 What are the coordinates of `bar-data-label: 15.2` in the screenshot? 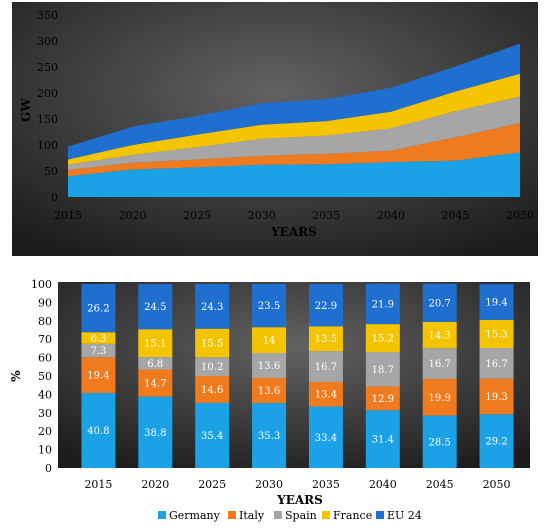 It's located at (383, 339).